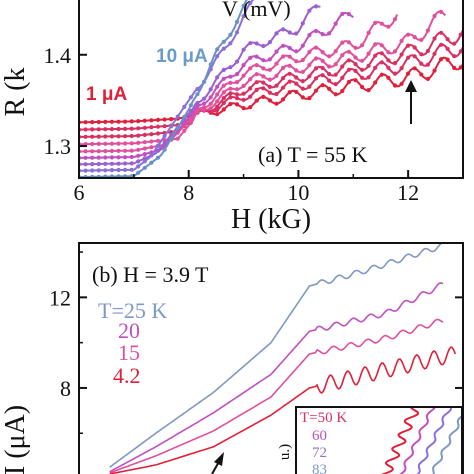 The width and height of the screenshot is (474, 474). I want to click on y-tick-label-b: 8, so click(65, 388).